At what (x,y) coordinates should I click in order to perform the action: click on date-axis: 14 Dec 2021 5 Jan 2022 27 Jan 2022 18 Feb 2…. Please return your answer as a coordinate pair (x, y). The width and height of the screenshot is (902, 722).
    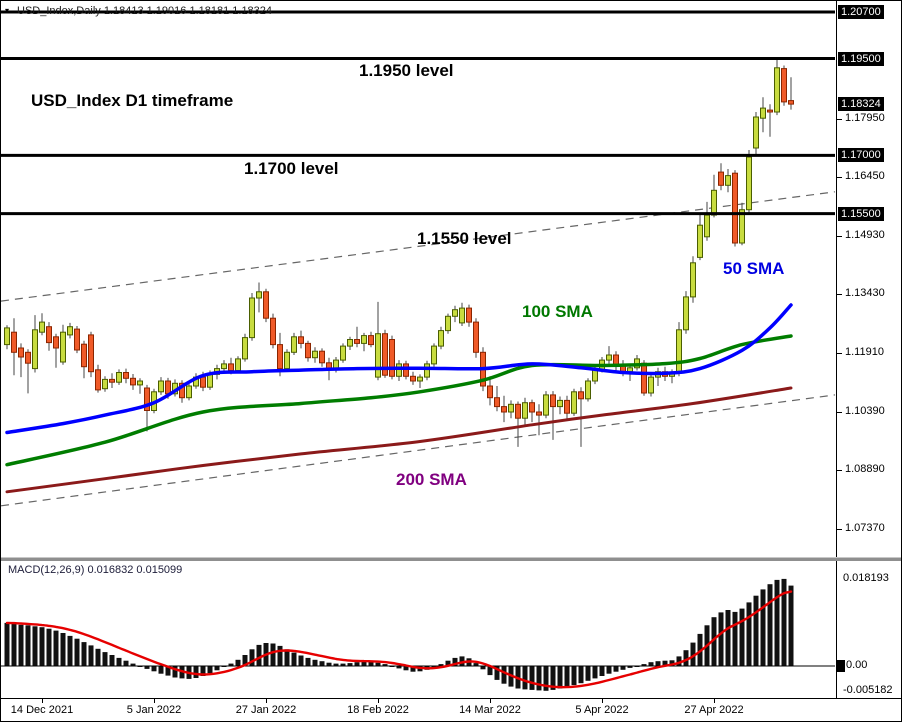
    Looking at the image, I should click on (451, 710).